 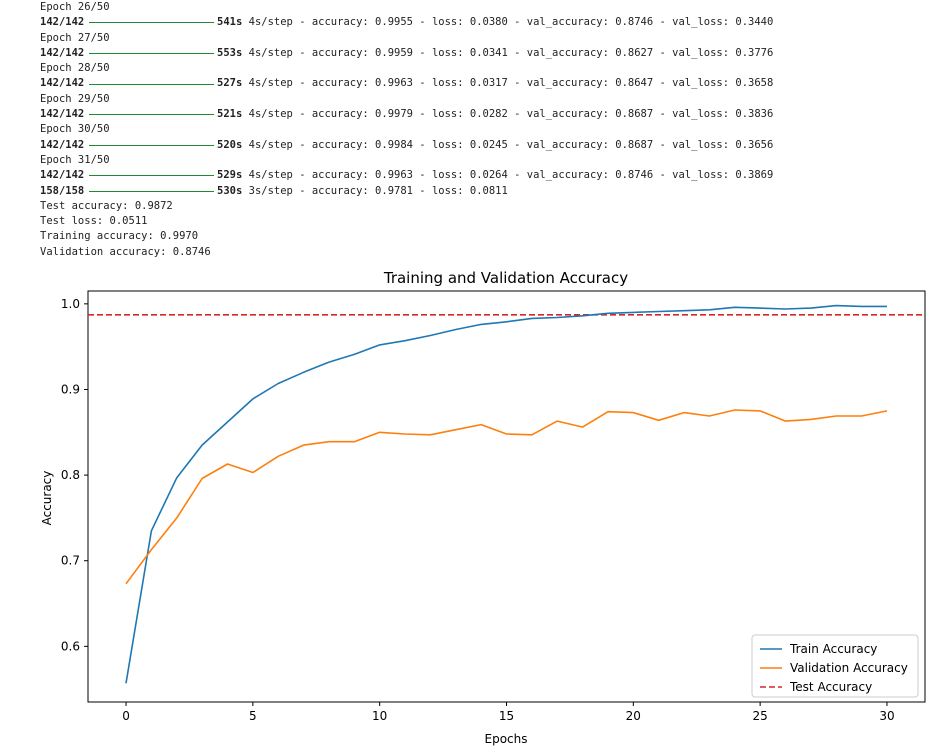 I want to click on x-tick-label: 15, so click(x=506, y=716).